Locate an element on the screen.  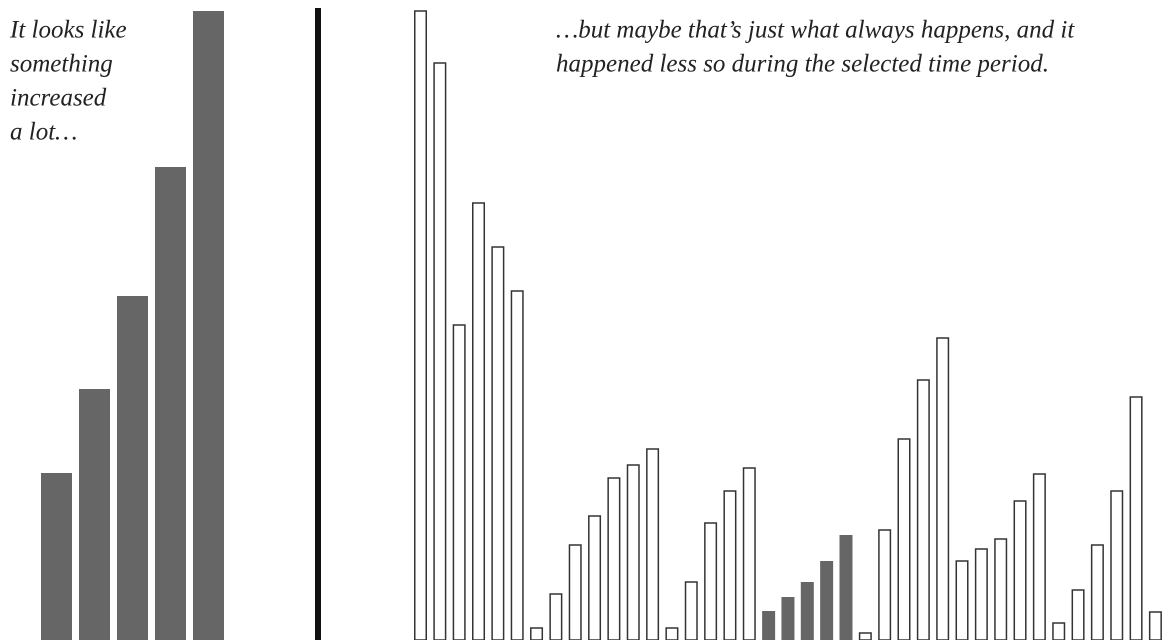
annotation: It looks like is located at coordinates (68, 30).